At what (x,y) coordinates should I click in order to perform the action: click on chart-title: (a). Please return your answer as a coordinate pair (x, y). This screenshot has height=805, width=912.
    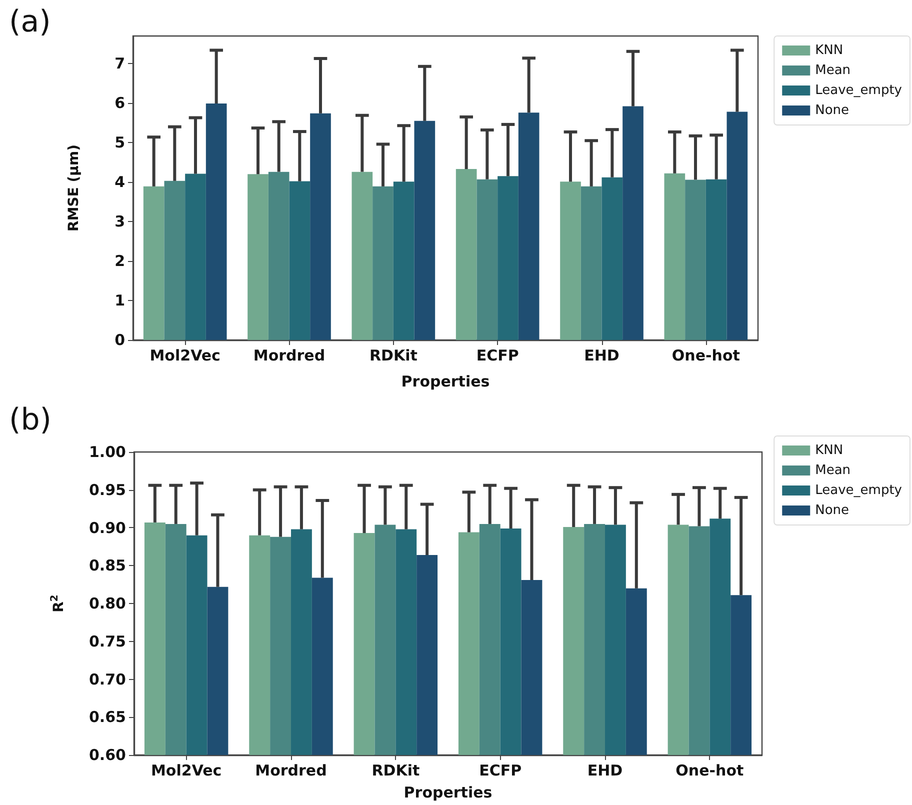
    Looking at the image, I should click on (30, 22).